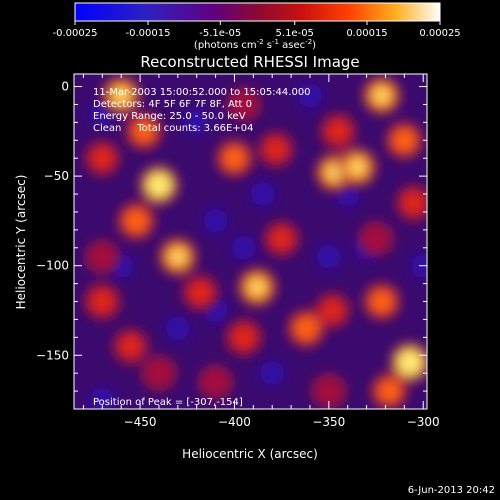 This screenshot has width=500, height=500. I want to click on peak-position-label: Position of Peak = [-307,-154], so click(168, 402).